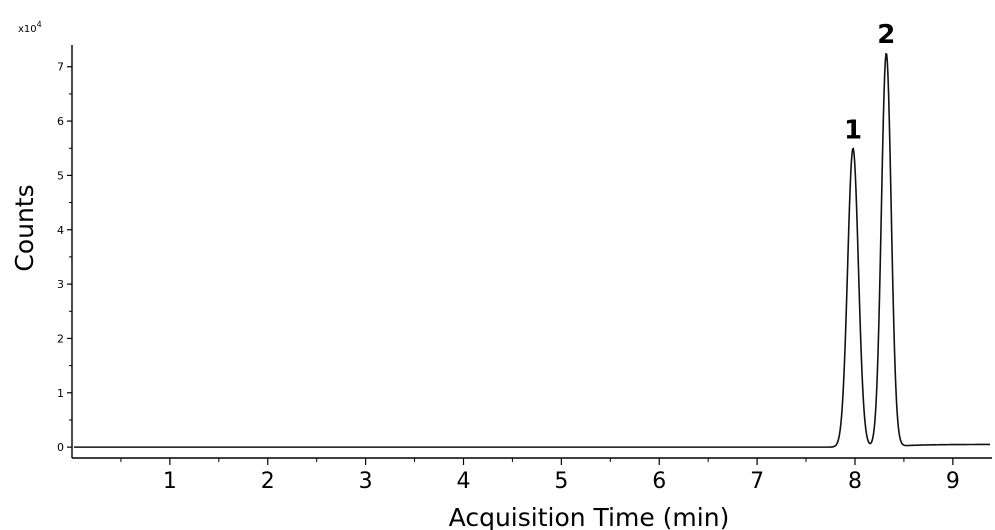 The height and width of the screenshot is (530, 995). I want to click on x-tick-label: 6, so click(659, 481).